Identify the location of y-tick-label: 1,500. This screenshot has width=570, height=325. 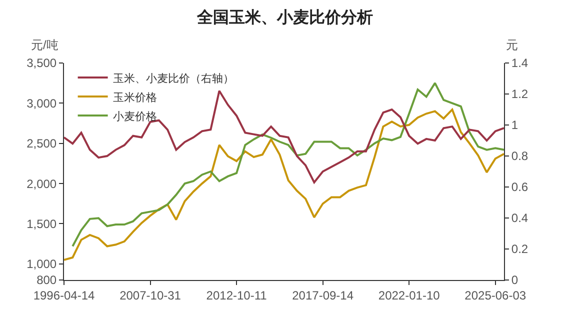
(41, 223).